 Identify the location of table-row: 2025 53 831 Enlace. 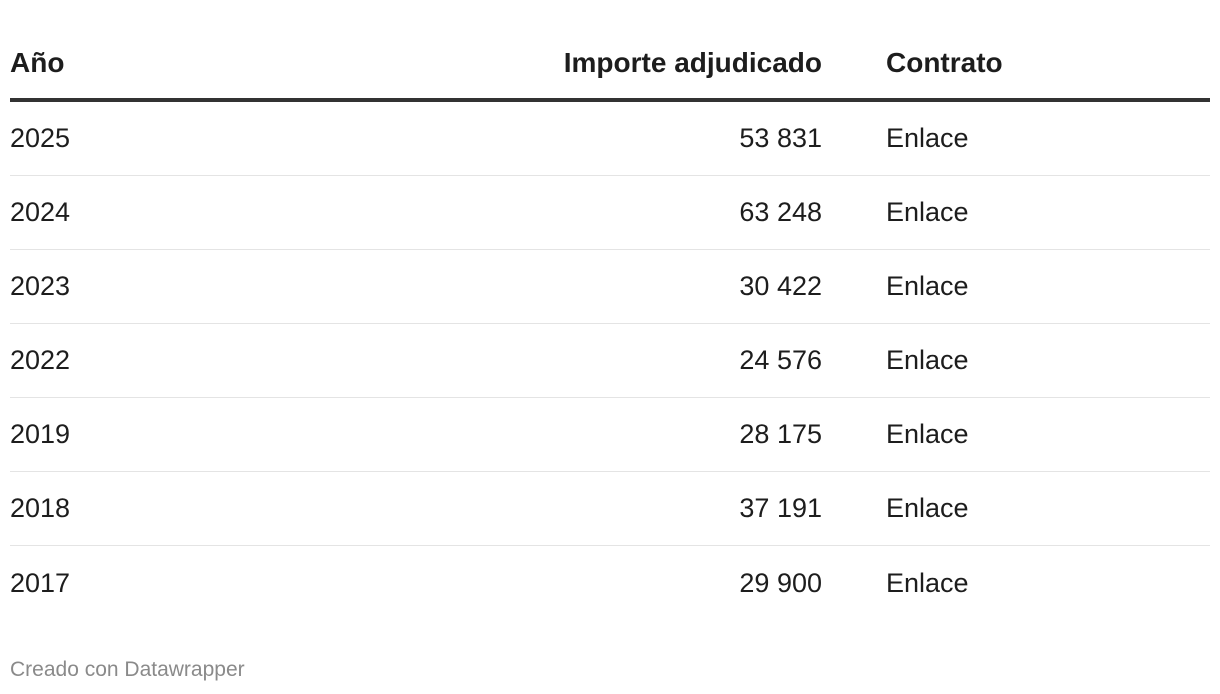
(610, 139).